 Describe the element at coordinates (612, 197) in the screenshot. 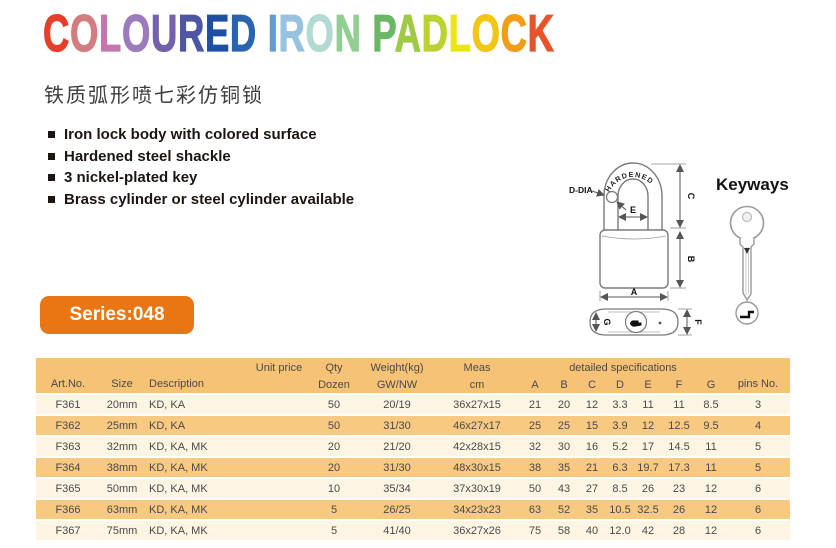

I see `d-dia-circle` at that location.